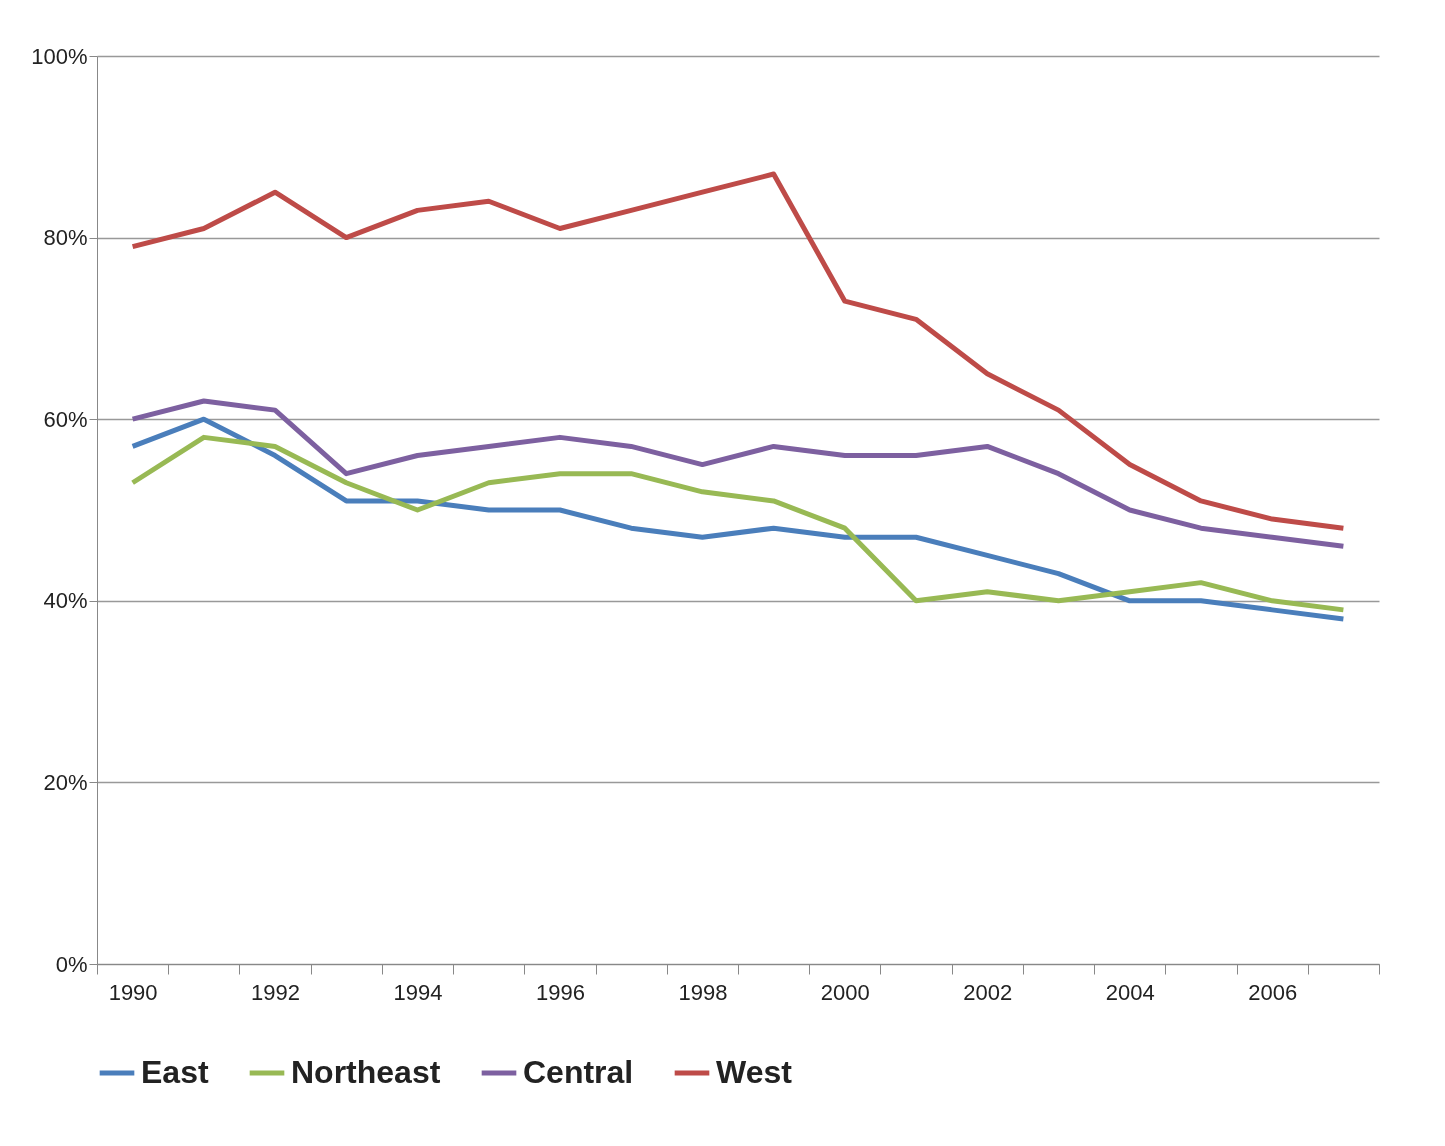  I want to click on legend-label: Northeast, so click(366, 1072).